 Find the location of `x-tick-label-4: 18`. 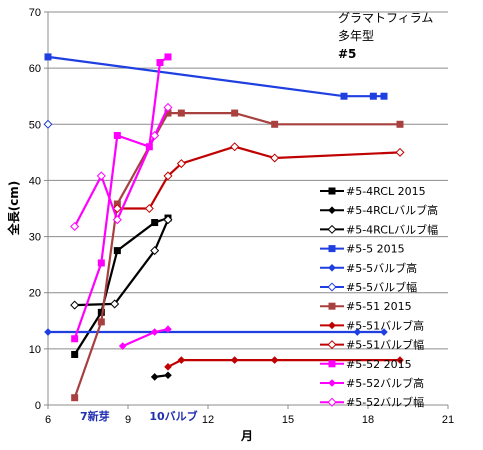

x-tick-label-4: 18 is located at coordinates (368, 420).